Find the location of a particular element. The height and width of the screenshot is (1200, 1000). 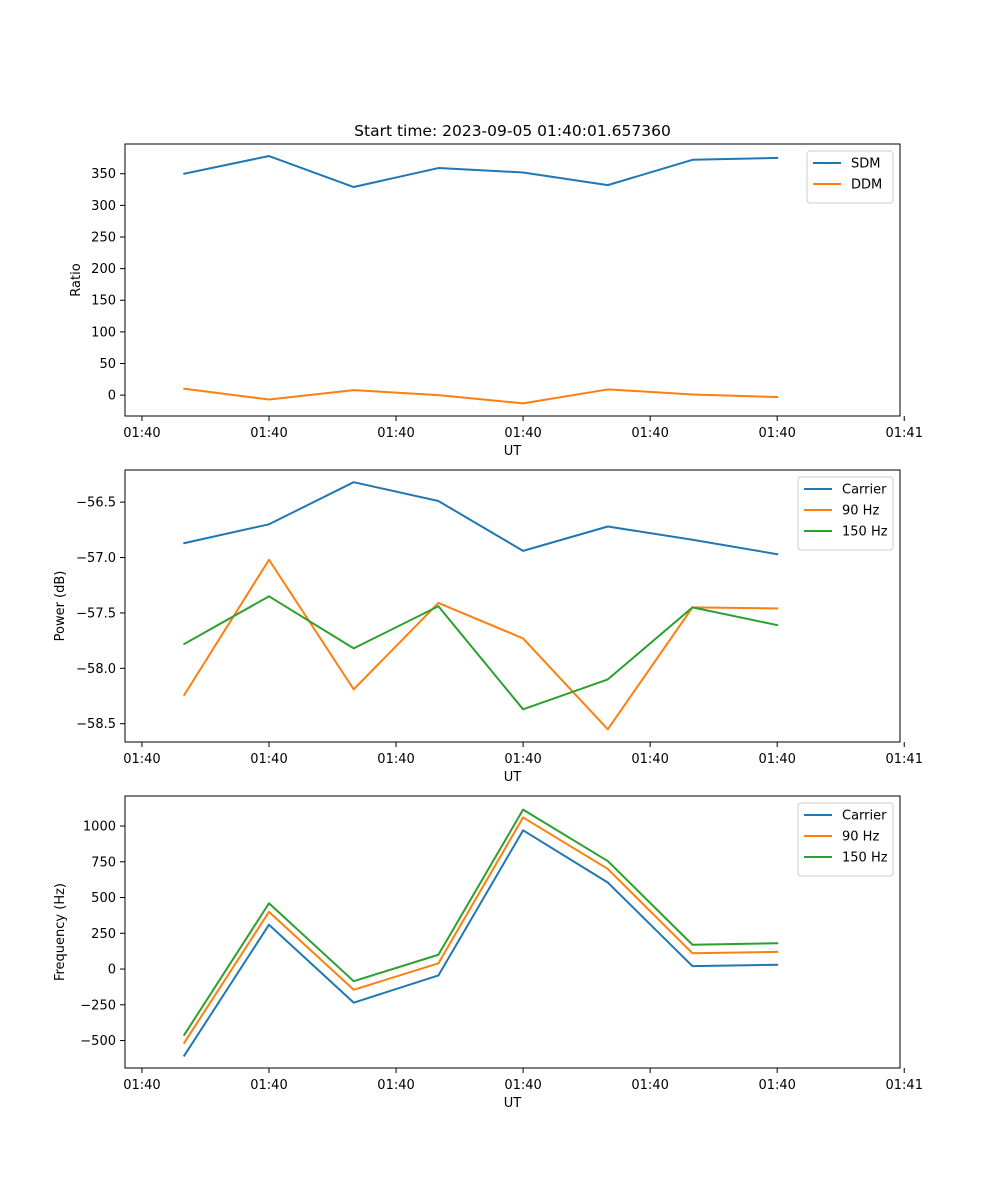

y-tick-label: −56.5 is located at coordinates (96, 503).